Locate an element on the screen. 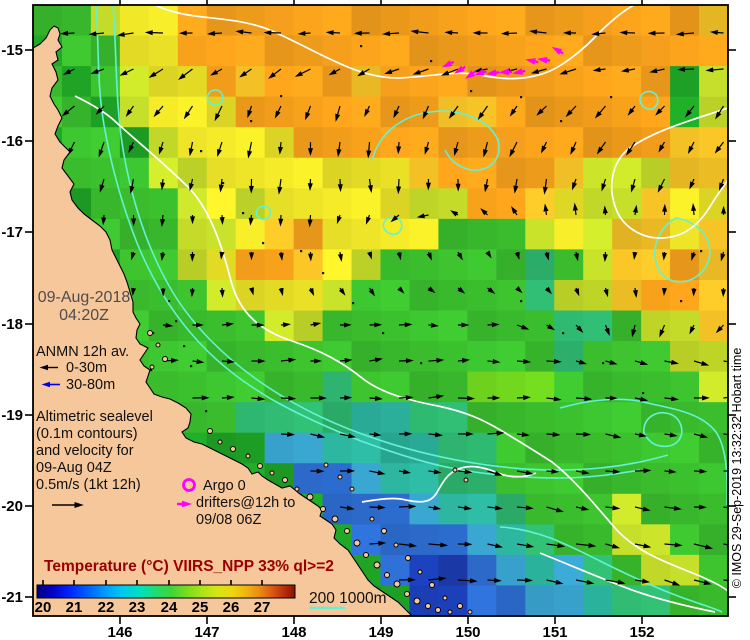 The height and width of the screenshot is (640, 750). anmn-legend-title: ANMN 12h av. is located at coordinates (82, 352).